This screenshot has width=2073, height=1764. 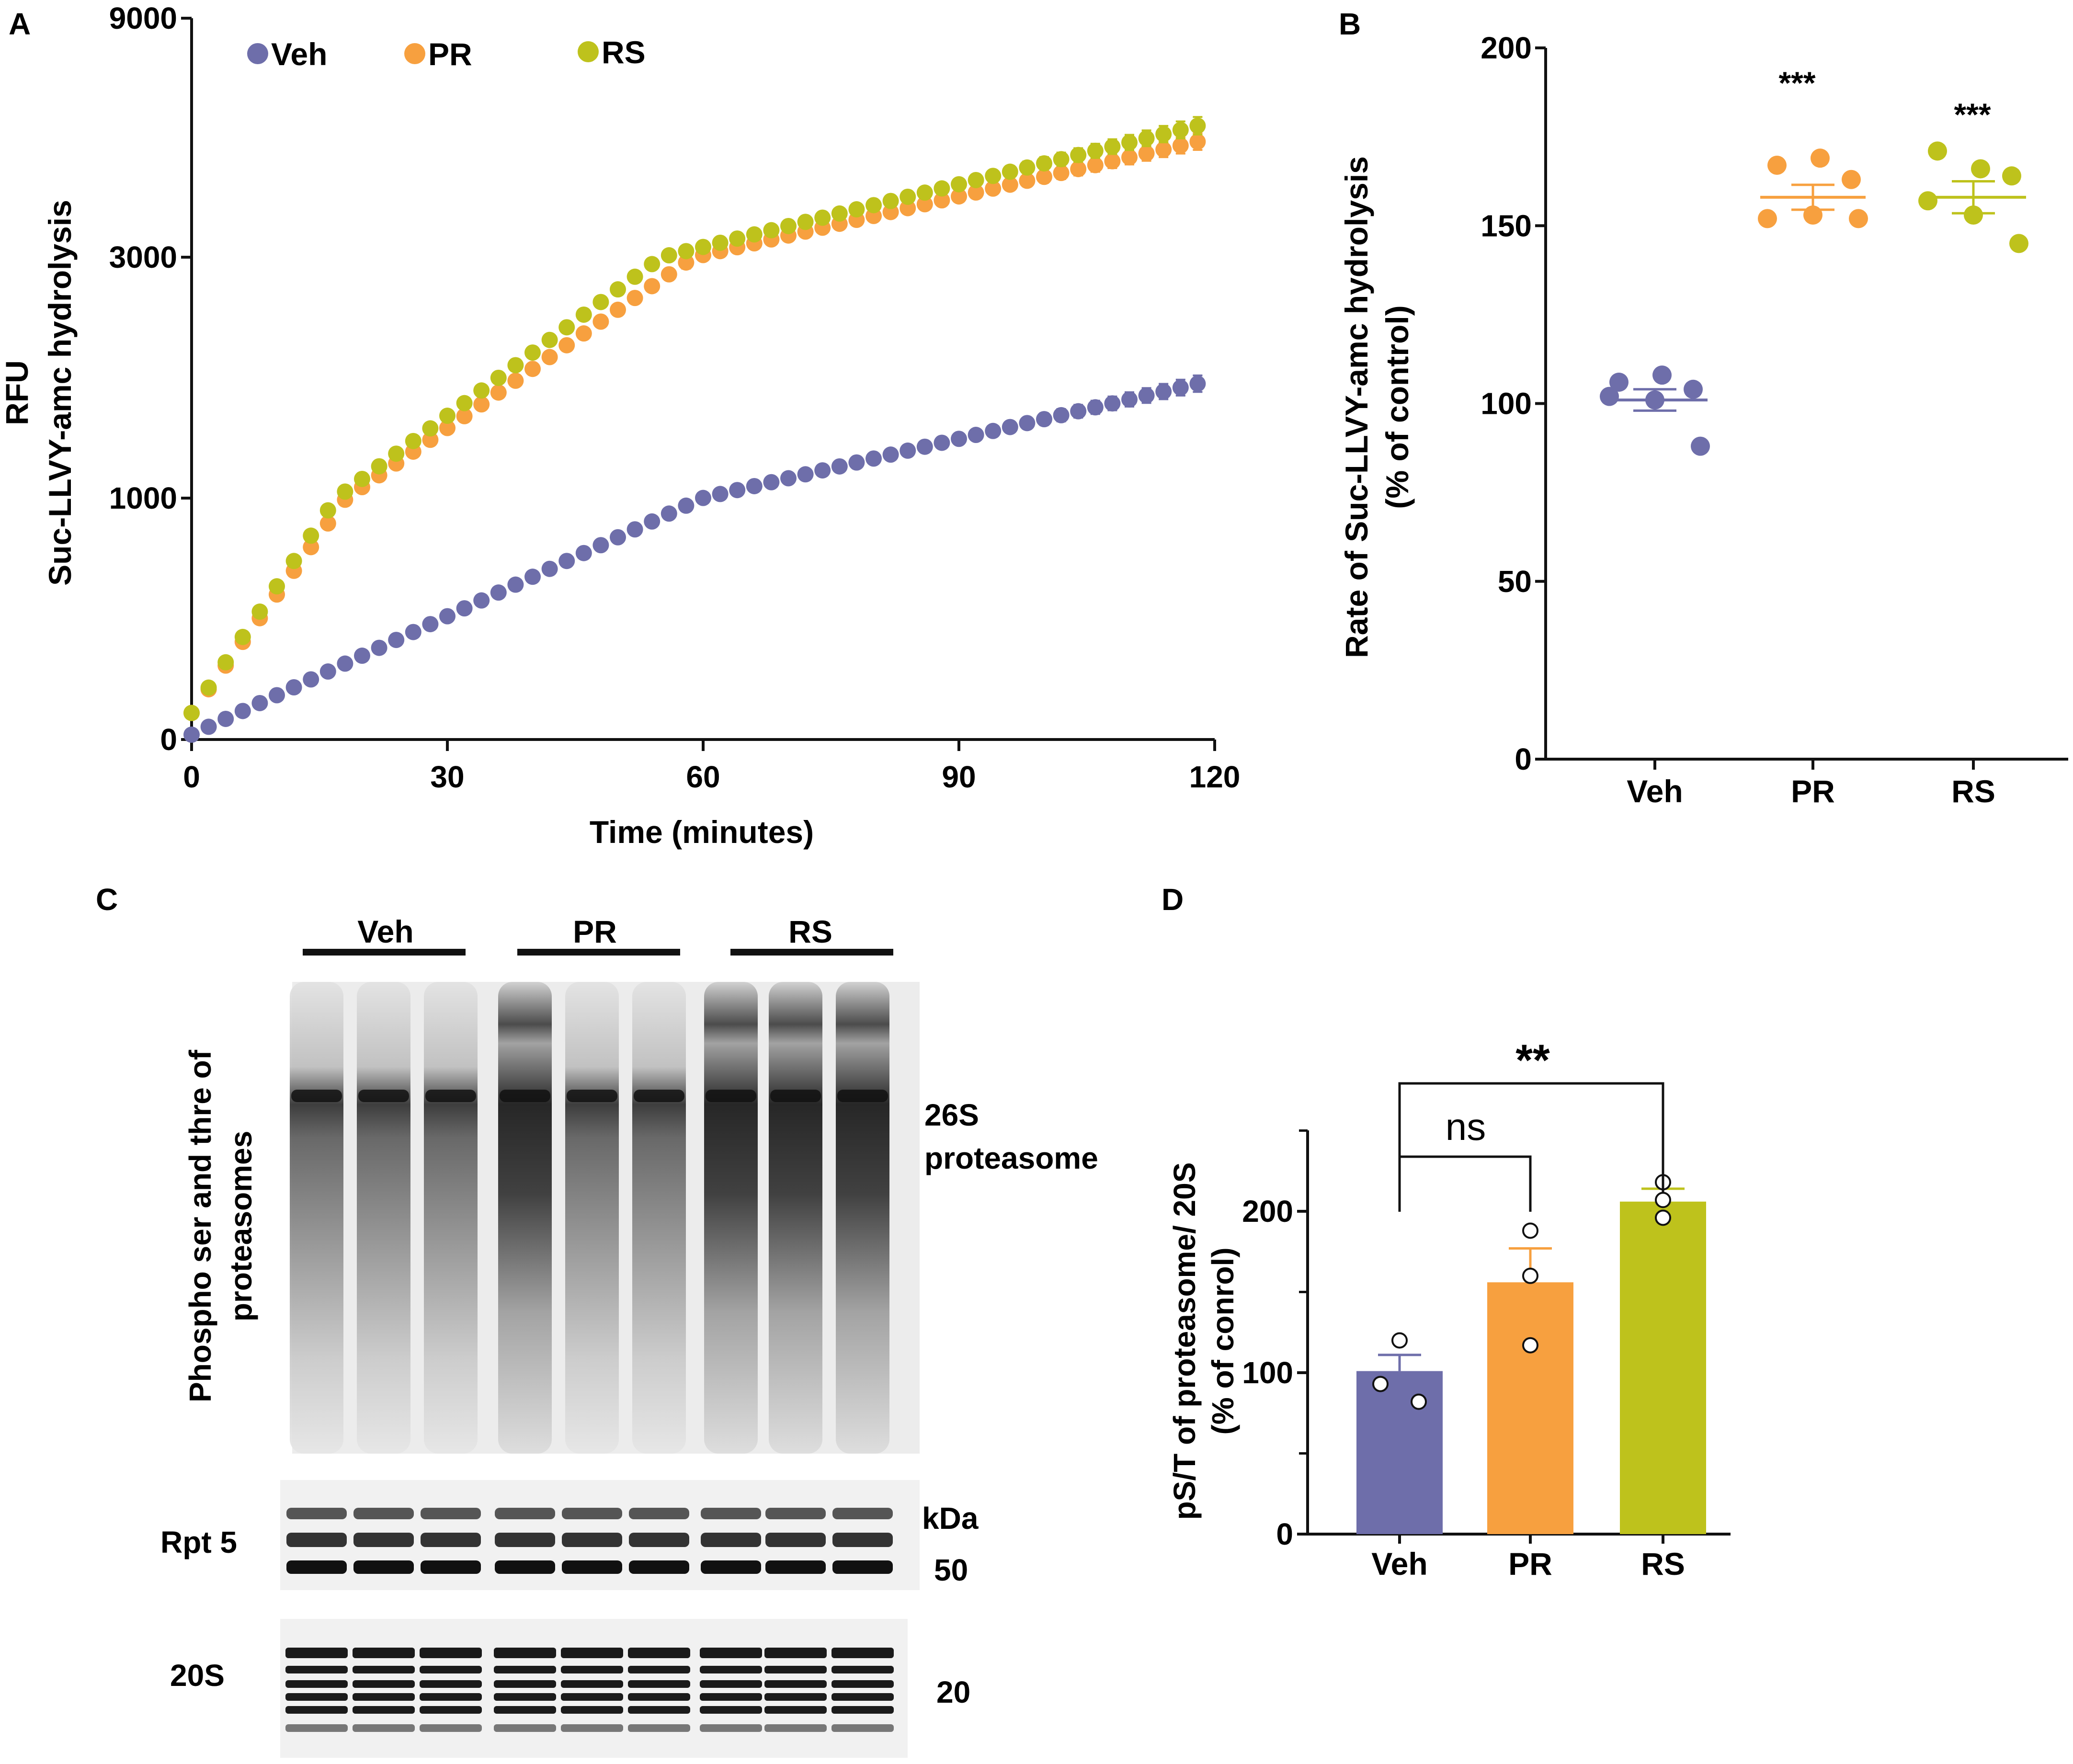 What do you see at coordinates (1655, 410) in the screenshot?
I see `b-series-veh` at bounding box center [1655, 410].